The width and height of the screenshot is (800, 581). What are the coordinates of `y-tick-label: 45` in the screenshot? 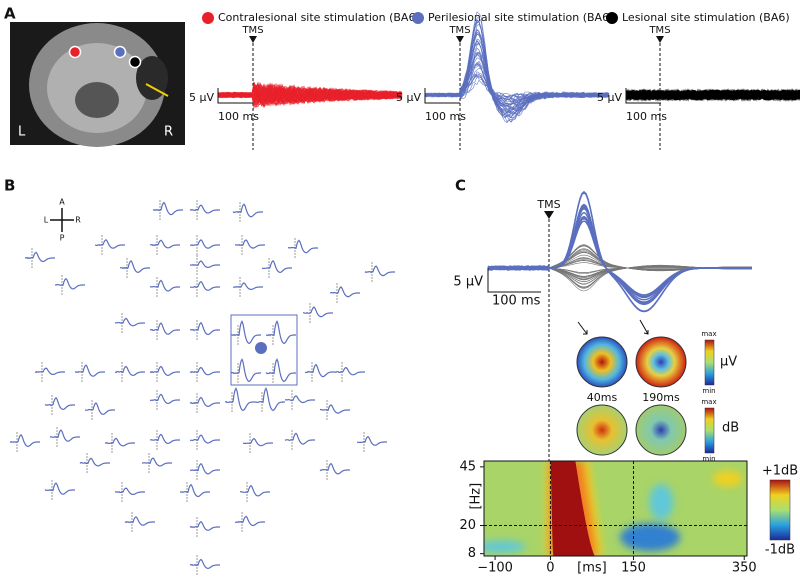 It's located at (467, 466).